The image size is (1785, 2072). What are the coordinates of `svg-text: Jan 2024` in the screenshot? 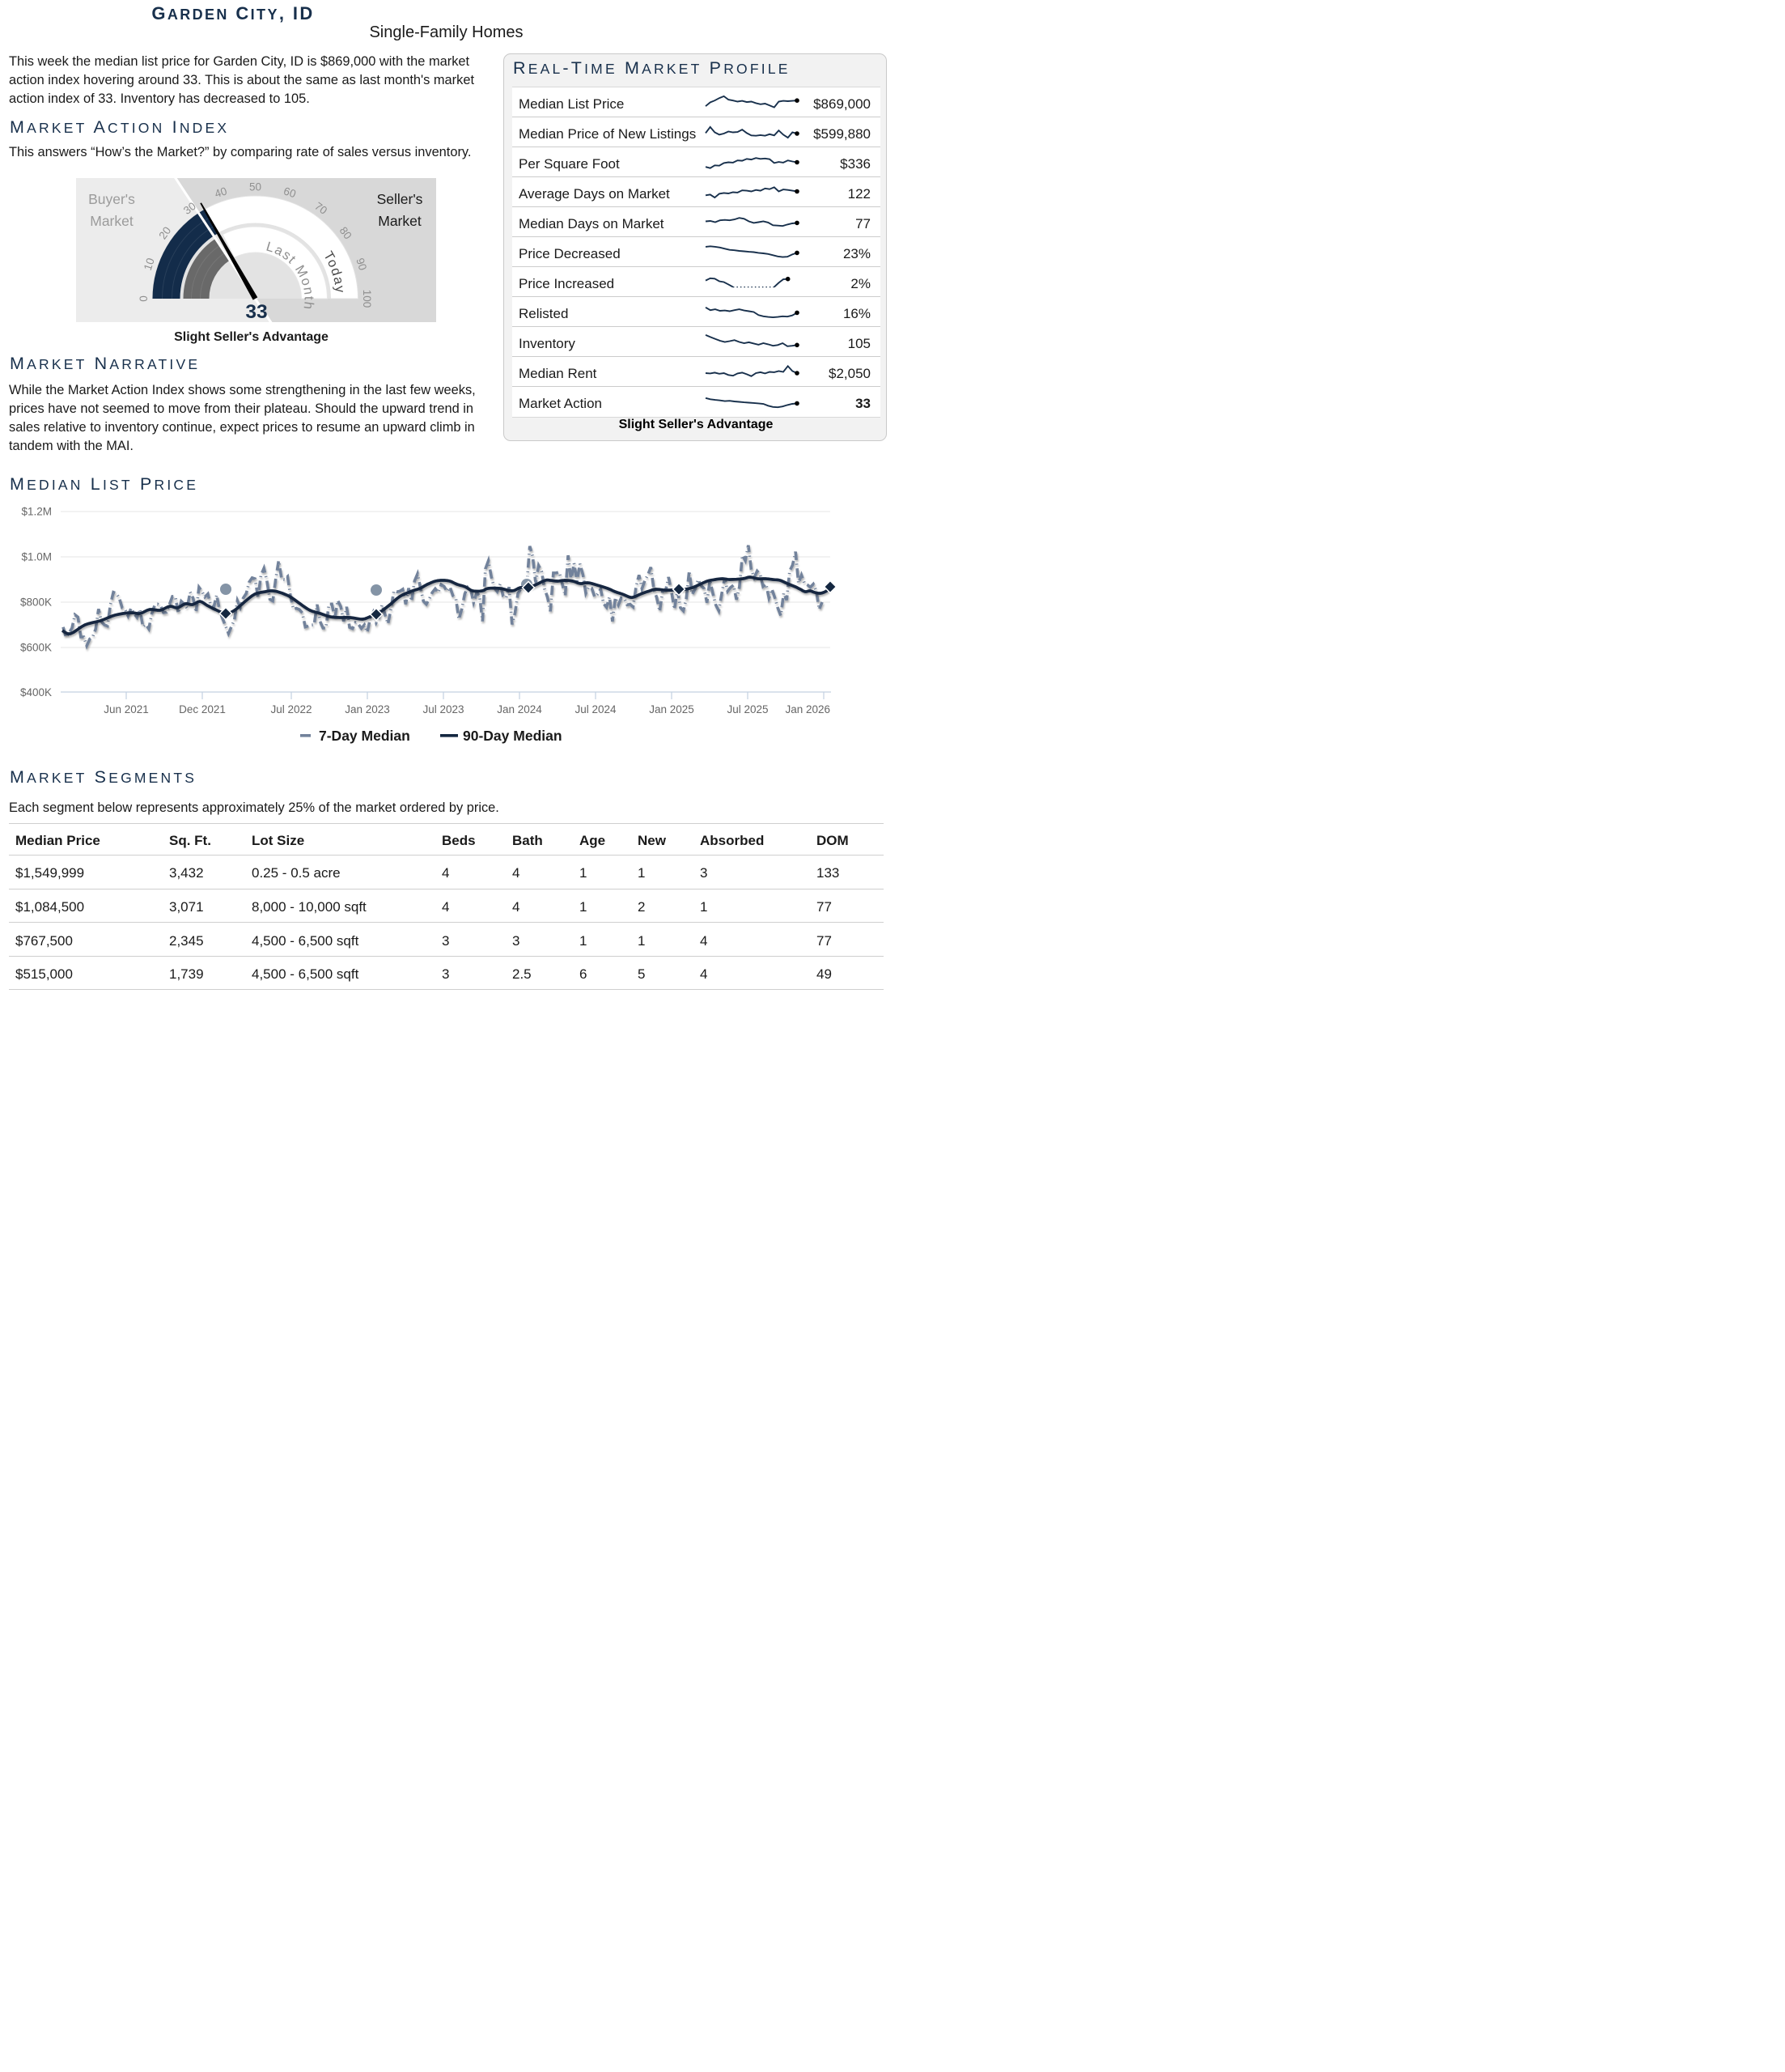 It's located at (519, 709).